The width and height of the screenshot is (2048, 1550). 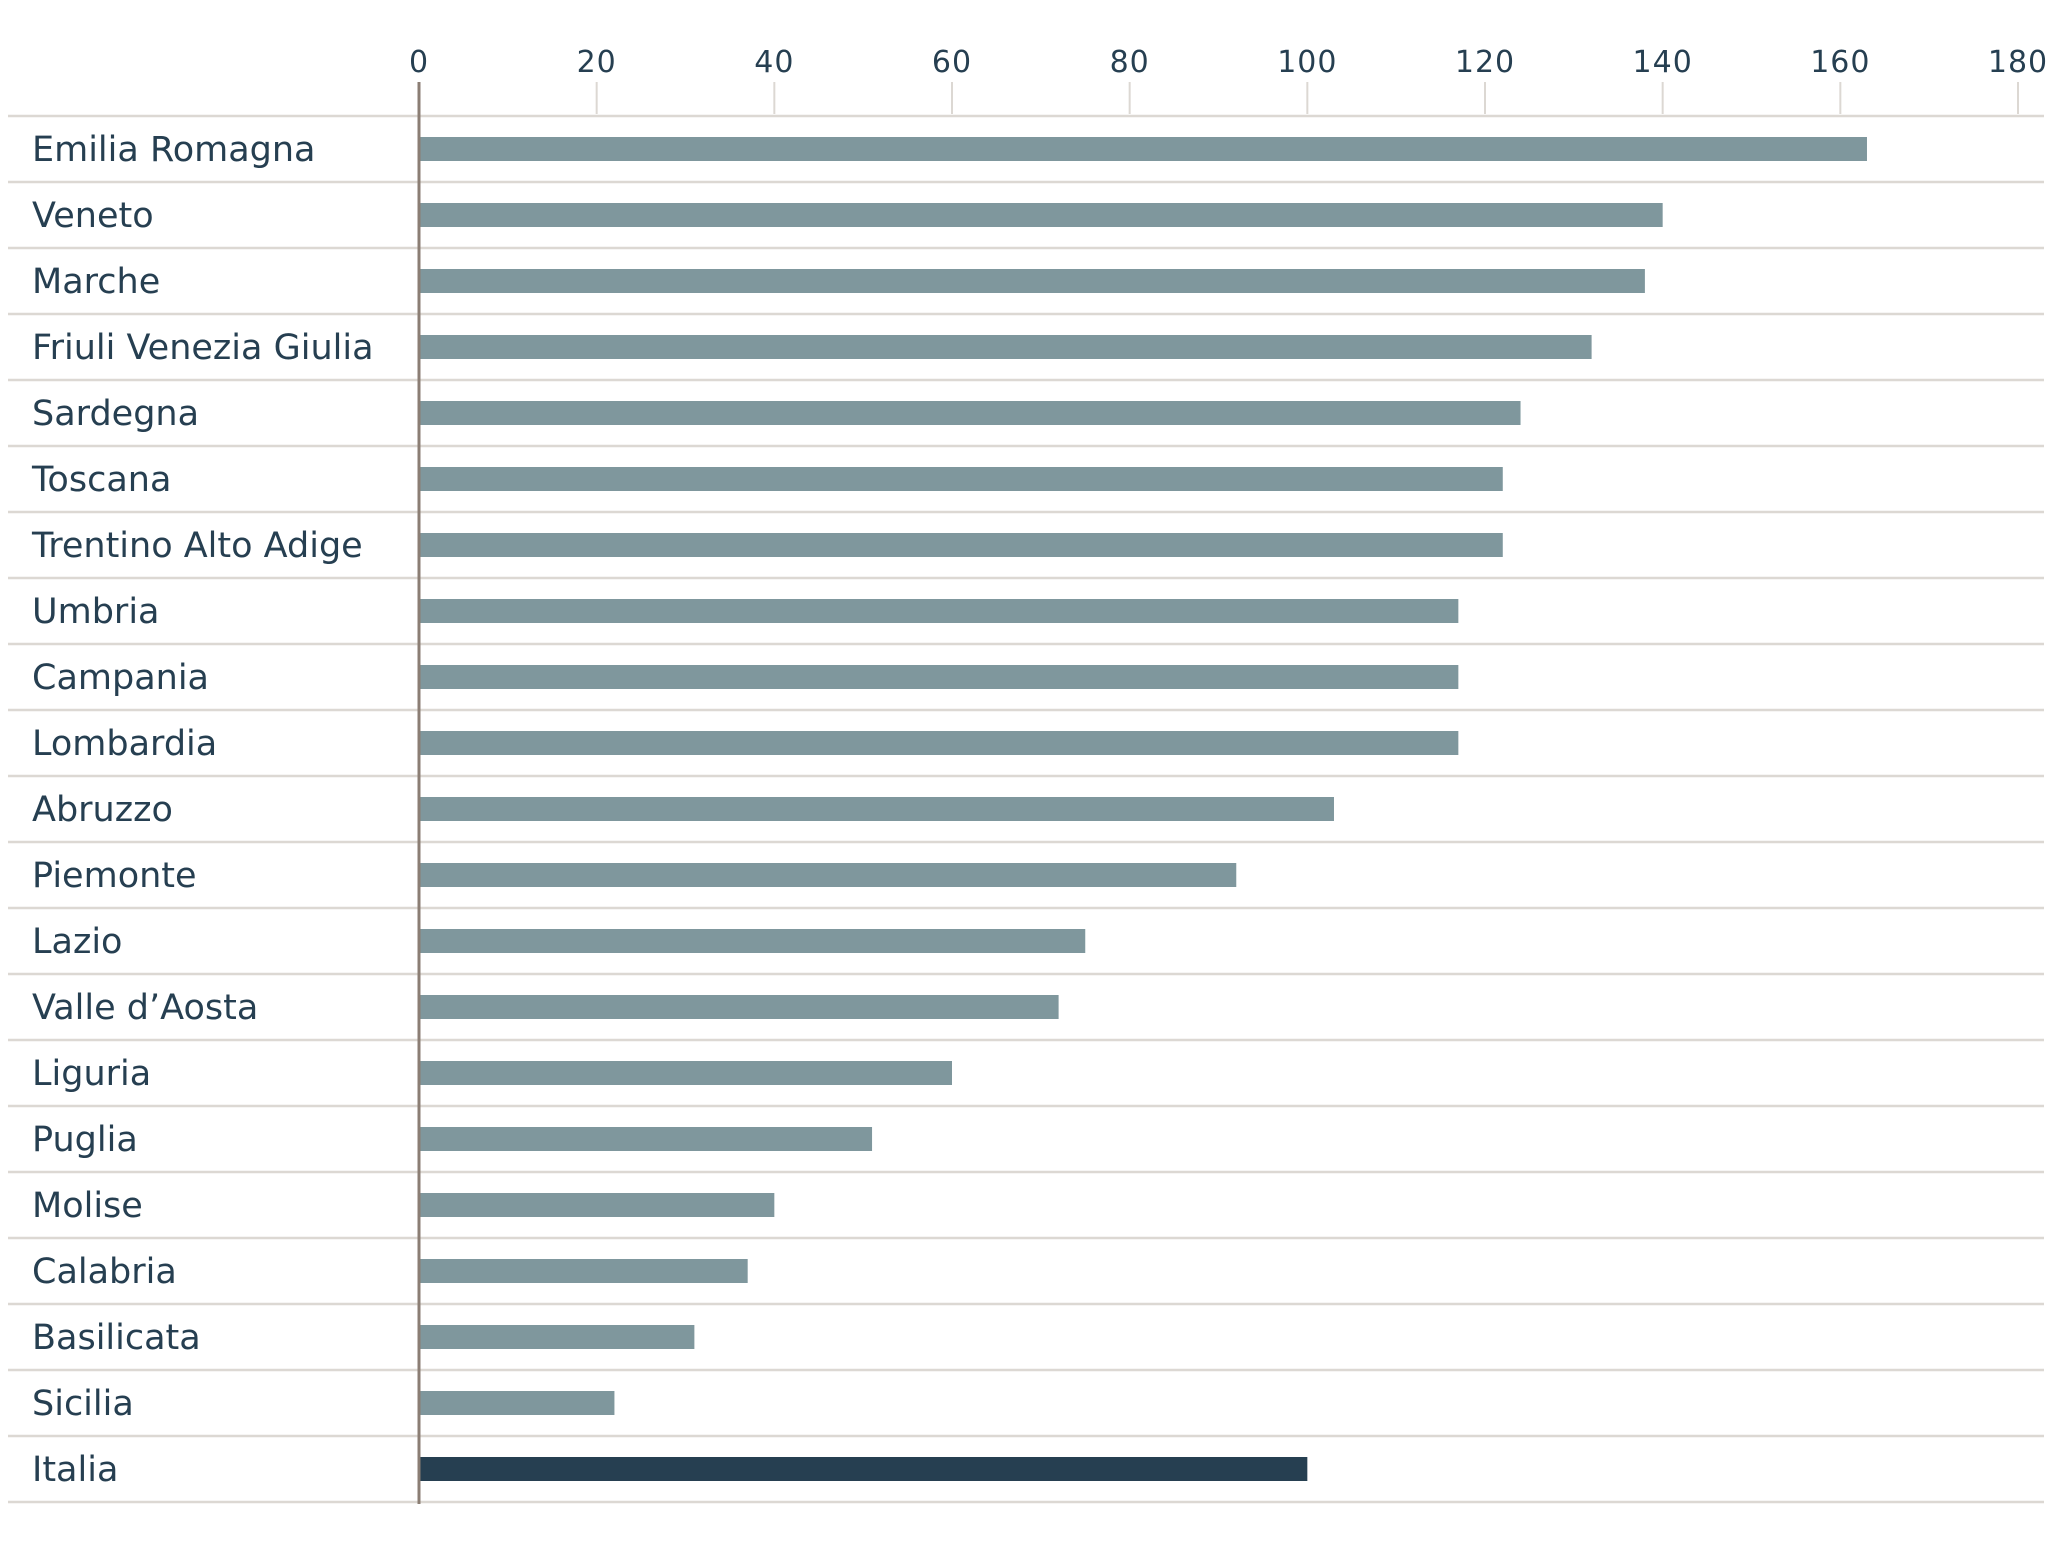 I want to click on category-label: Sardegna, so click(x=115, y=414).